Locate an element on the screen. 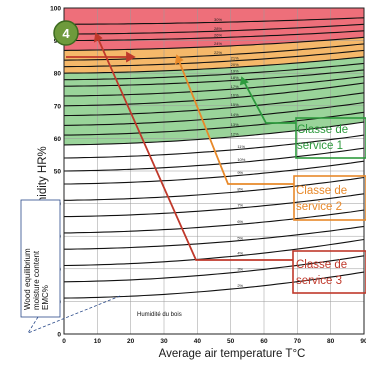 The width and height of the screenshot is (366, 365). emc-curve-label-2pct: 2% is located at coordinates (240, 285).